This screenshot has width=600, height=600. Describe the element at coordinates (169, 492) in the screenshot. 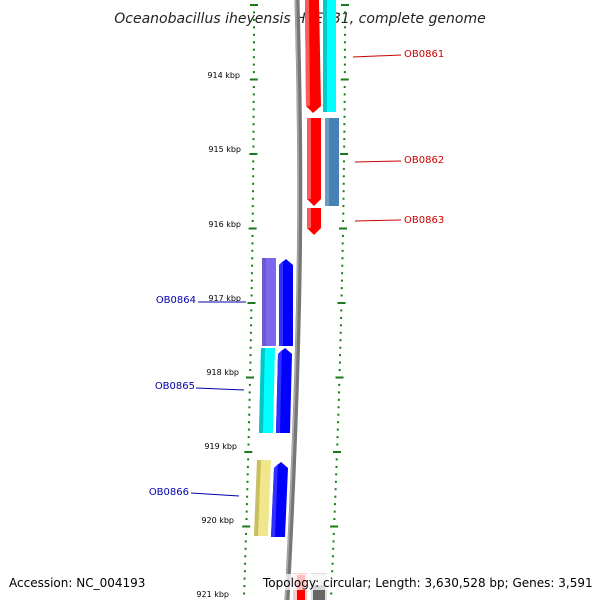

I see `gene-label-ob0866: OB0866` at that location.